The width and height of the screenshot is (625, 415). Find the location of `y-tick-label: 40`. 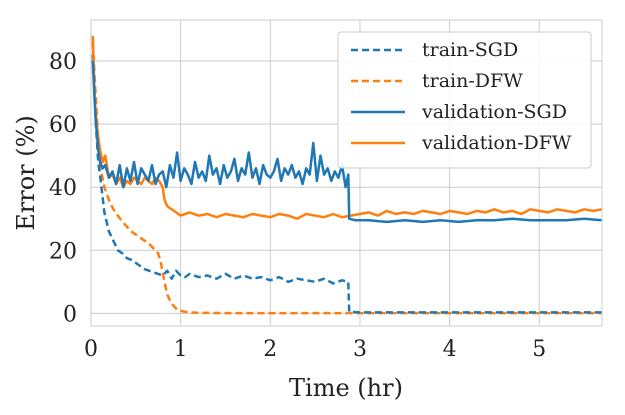

y-tick-label: 40 is located at coordinates (63, 188).